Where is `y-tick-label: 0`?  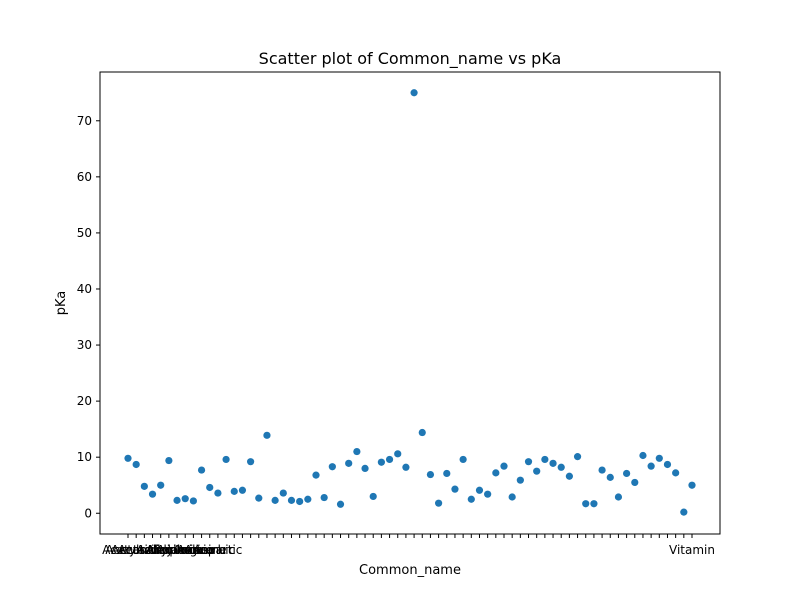 y-tick-label: 0 is located at coordinates (88, 513).